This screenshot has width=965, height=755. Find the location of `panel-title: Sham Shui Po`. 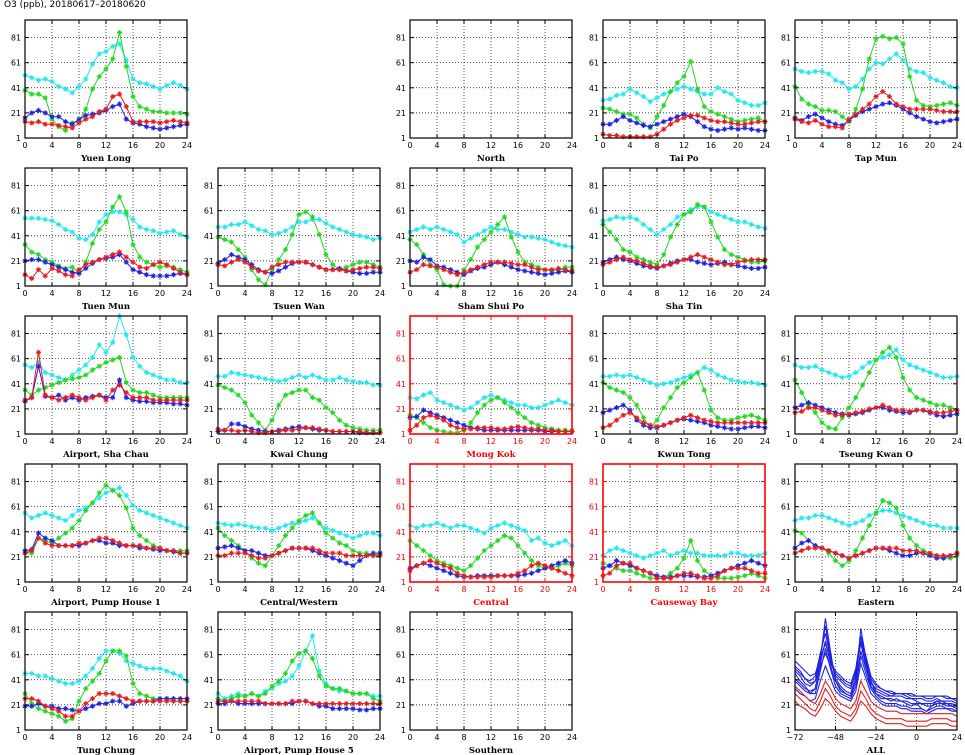

panel-title: Sham Shui Po is located at coordinates (491, 307).